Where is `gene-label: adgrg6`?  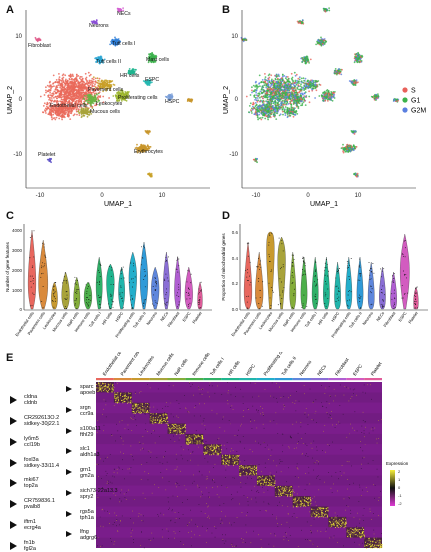
gene-label: adgrg6 is located at coordinates (88, 538).